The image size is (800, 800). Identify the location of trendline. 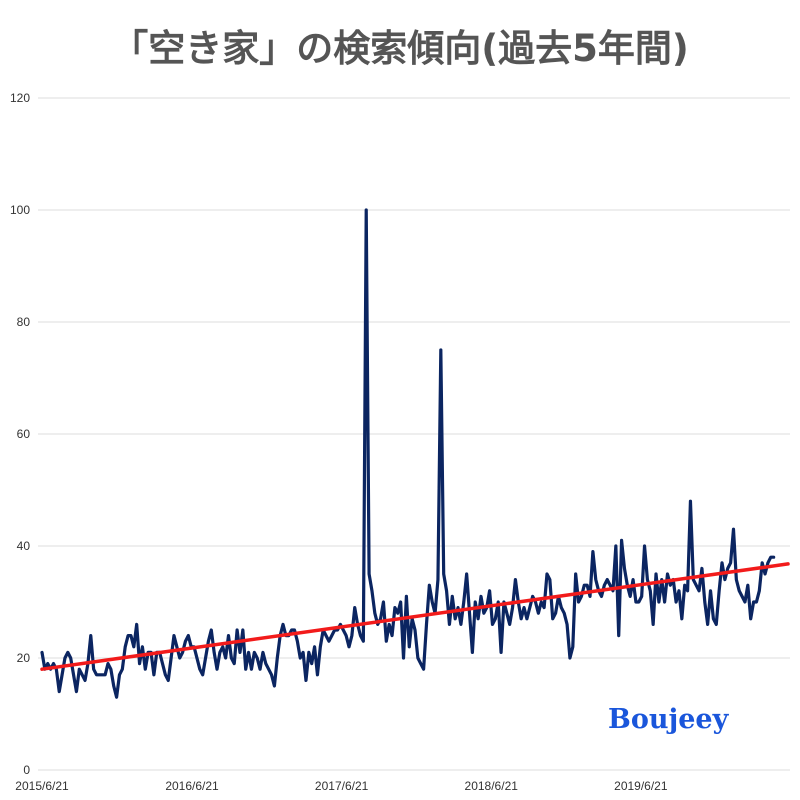
(415, 616).